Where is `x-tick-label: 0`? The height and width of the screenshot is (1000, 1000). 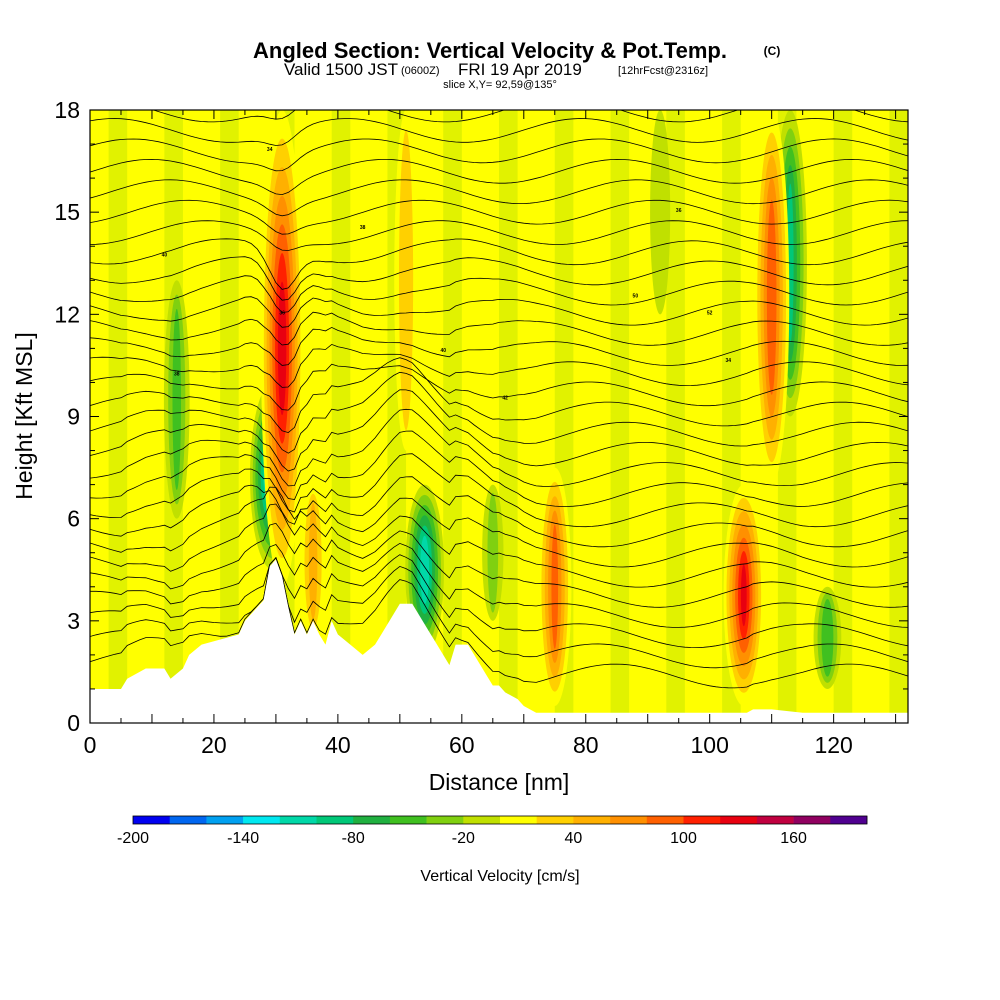 x-tick-label: 0 is located at coordinates (90, 745).